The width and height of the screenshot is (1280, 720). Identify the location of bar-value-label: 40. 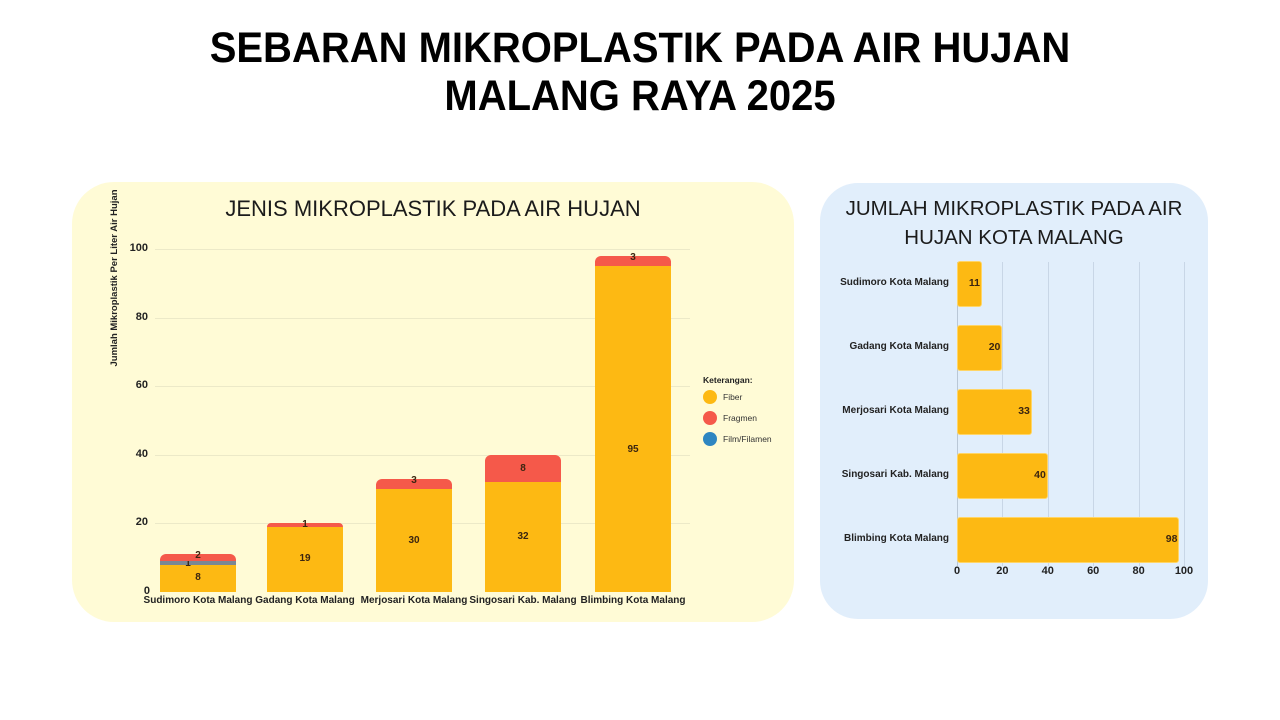
(1040, 475).